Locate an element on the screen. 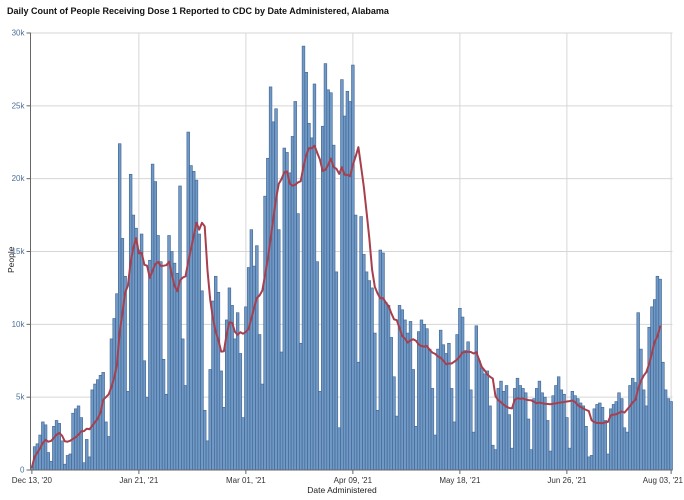 Image resolution: width=684 pixels, height=500 pixels. y-tick-label: 0 is located at coordinates (22, 470).